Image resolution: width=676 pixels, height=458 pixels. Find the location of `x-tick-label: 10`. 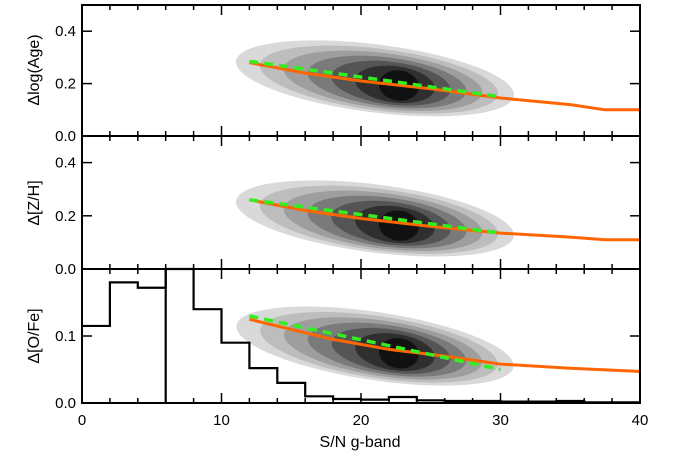

x-tick-label: 10 is located at coordinates (221, 420).